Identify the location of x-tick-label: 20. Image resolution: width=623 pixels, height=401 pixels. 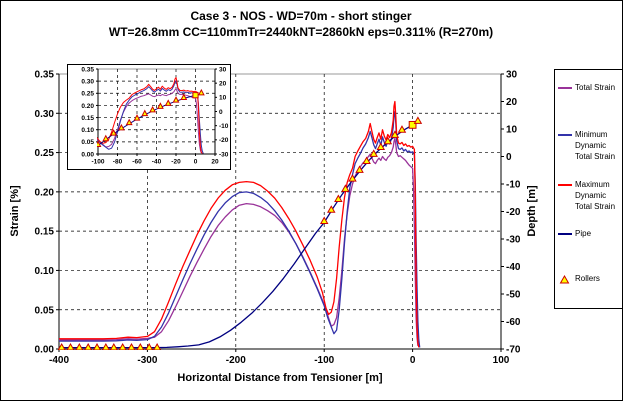
(215, 162).